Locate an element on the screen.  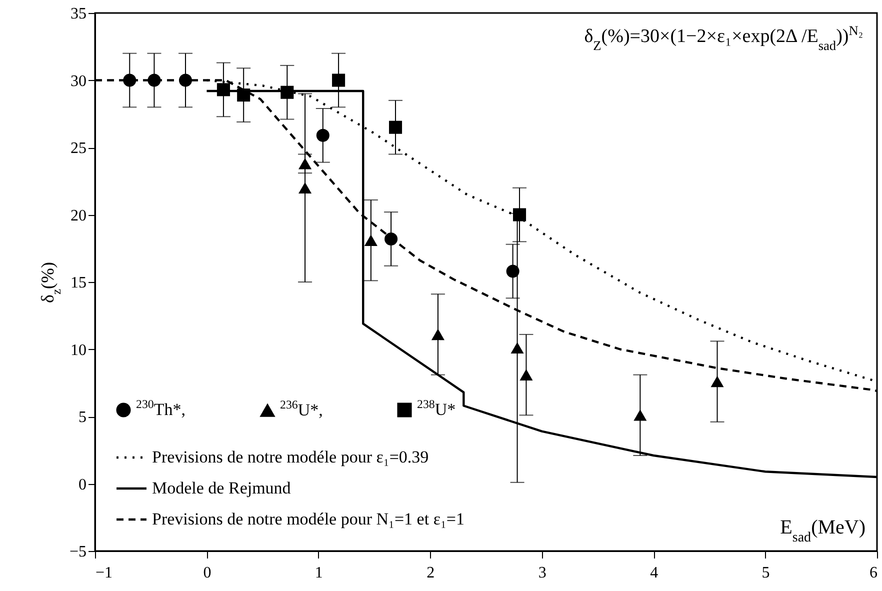
y-tick-label: −5 is located at coordinates (77, 552).